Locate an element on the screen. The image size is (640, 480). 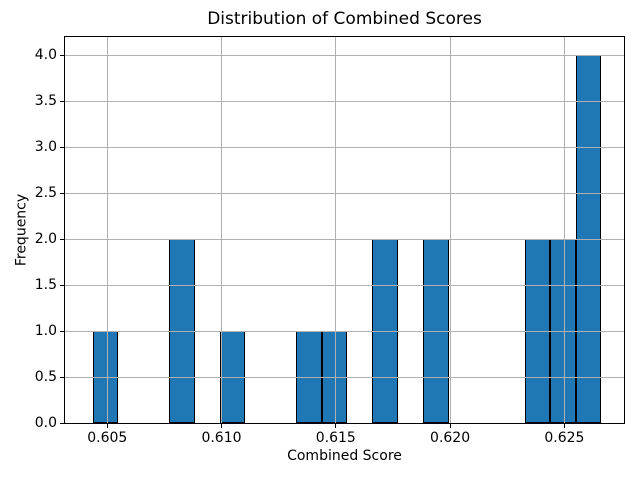
x-tick-label: 0.625 is located at coordinates (564, 438).